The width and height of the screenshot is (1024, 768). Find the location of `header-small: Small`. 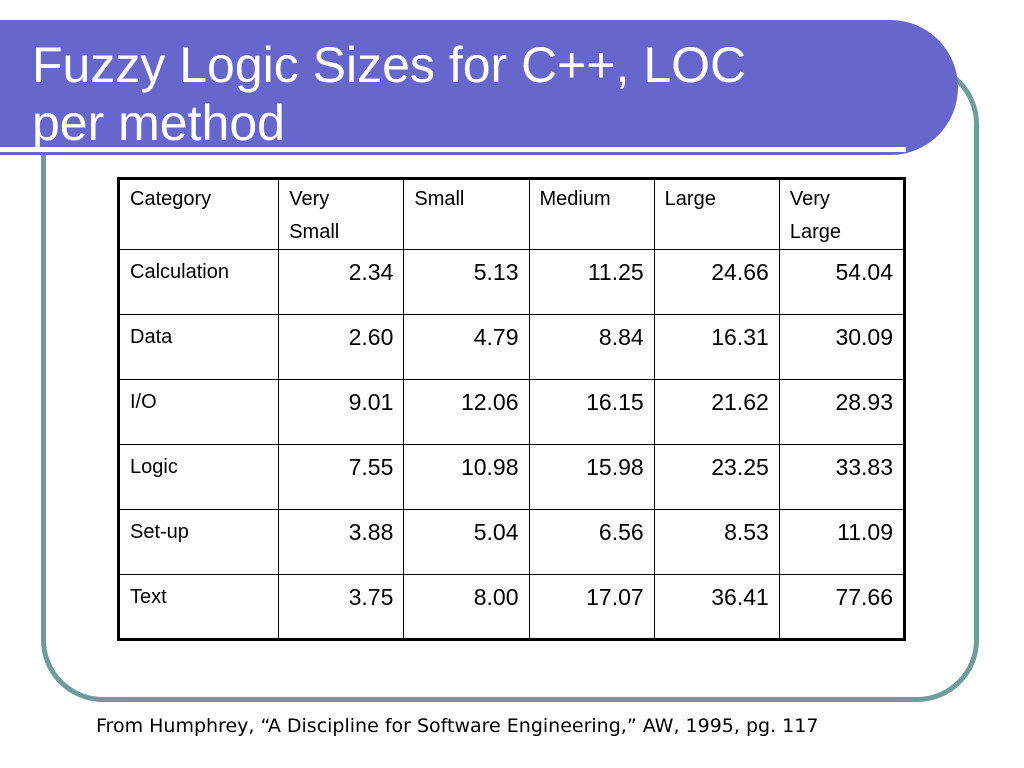

header-small: Small is located at coordinates (466, 214).